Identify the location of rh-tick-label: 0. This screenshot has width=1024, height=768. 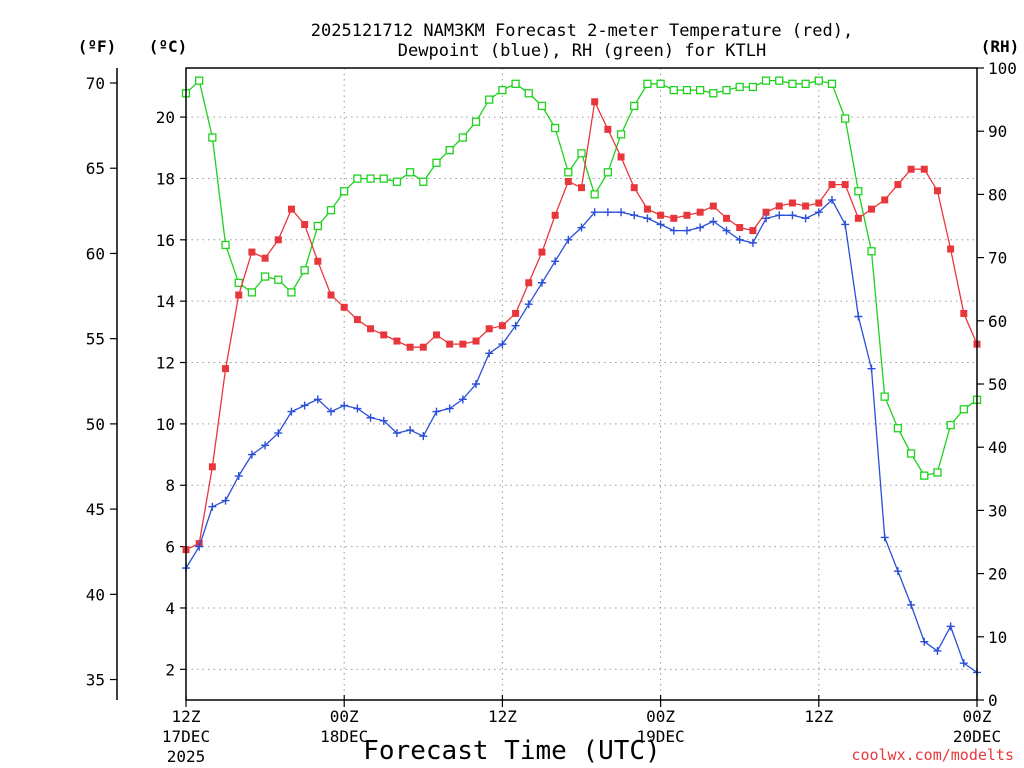
(993, 700).